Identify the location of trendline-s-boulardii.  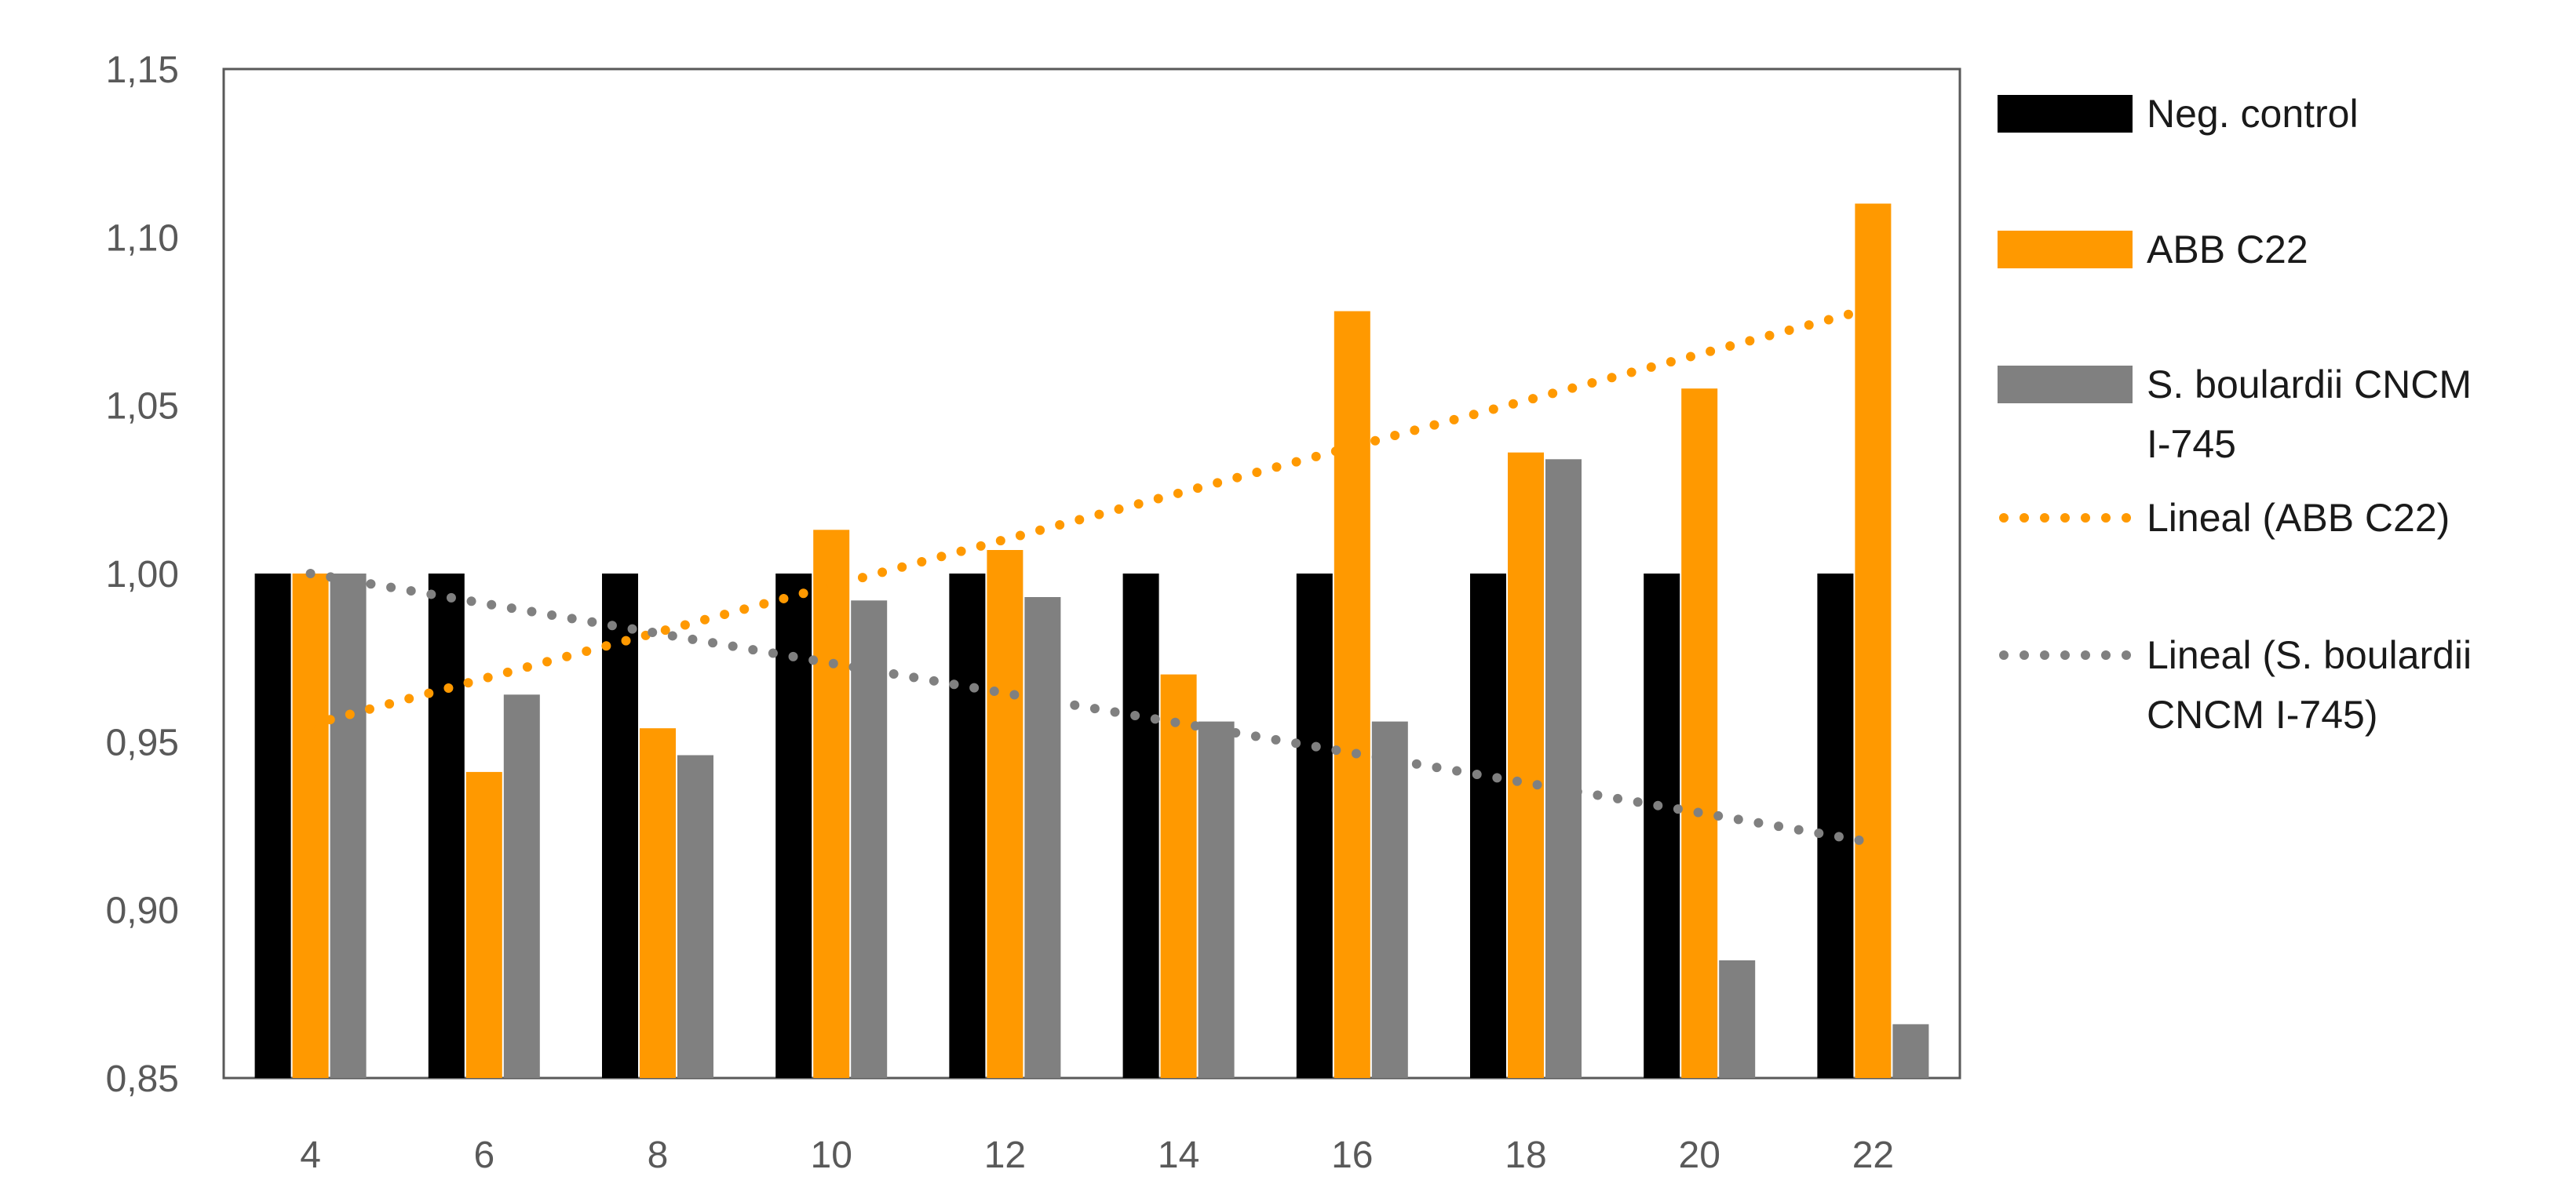
(1091, 708).